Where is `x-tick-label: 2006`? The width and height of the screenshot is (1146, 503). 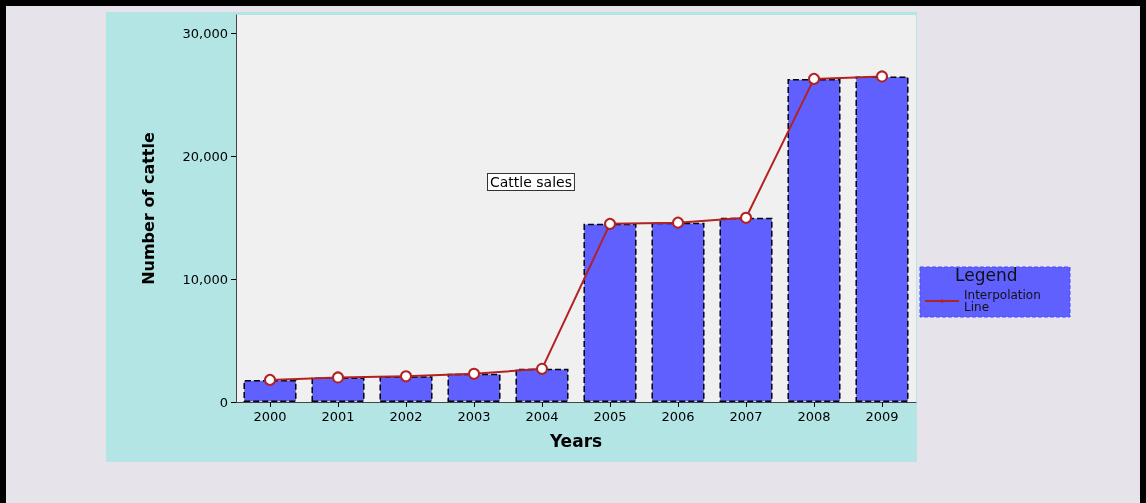 x-tick-label: 2006 is located at coordinates (678, 416).